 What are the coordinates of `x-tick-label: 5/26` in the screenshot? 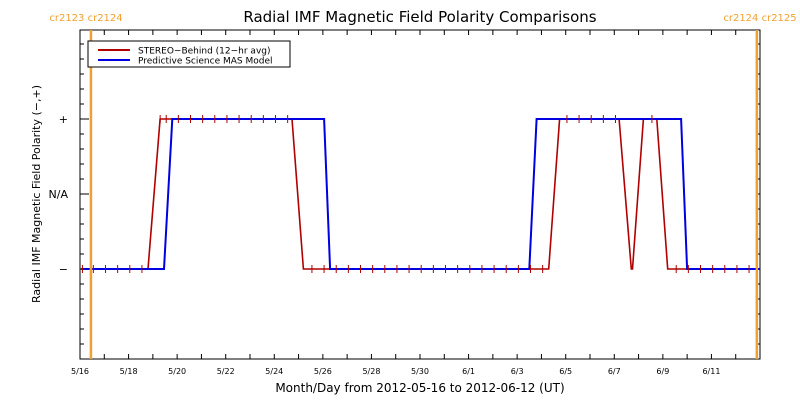 It's located at (323, 371).